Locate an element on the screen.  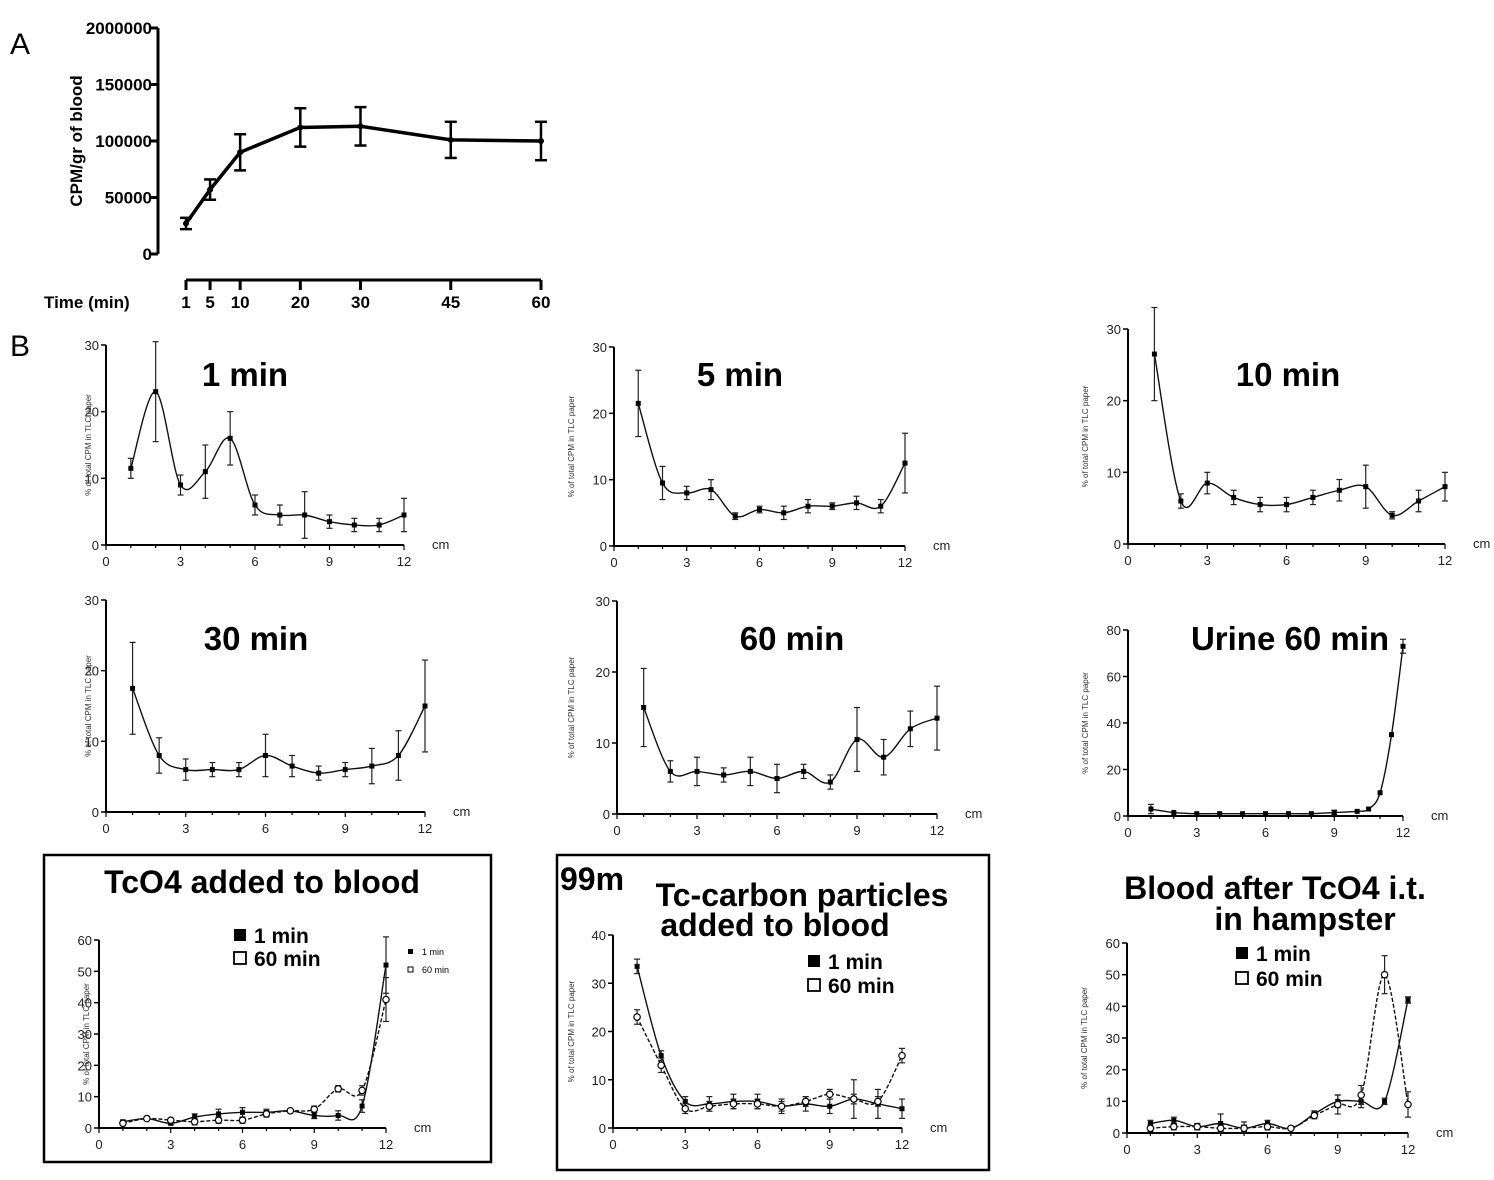
y-axis-label-b1: % of total CPM in TLC paper is located at coordinates (88, 445).